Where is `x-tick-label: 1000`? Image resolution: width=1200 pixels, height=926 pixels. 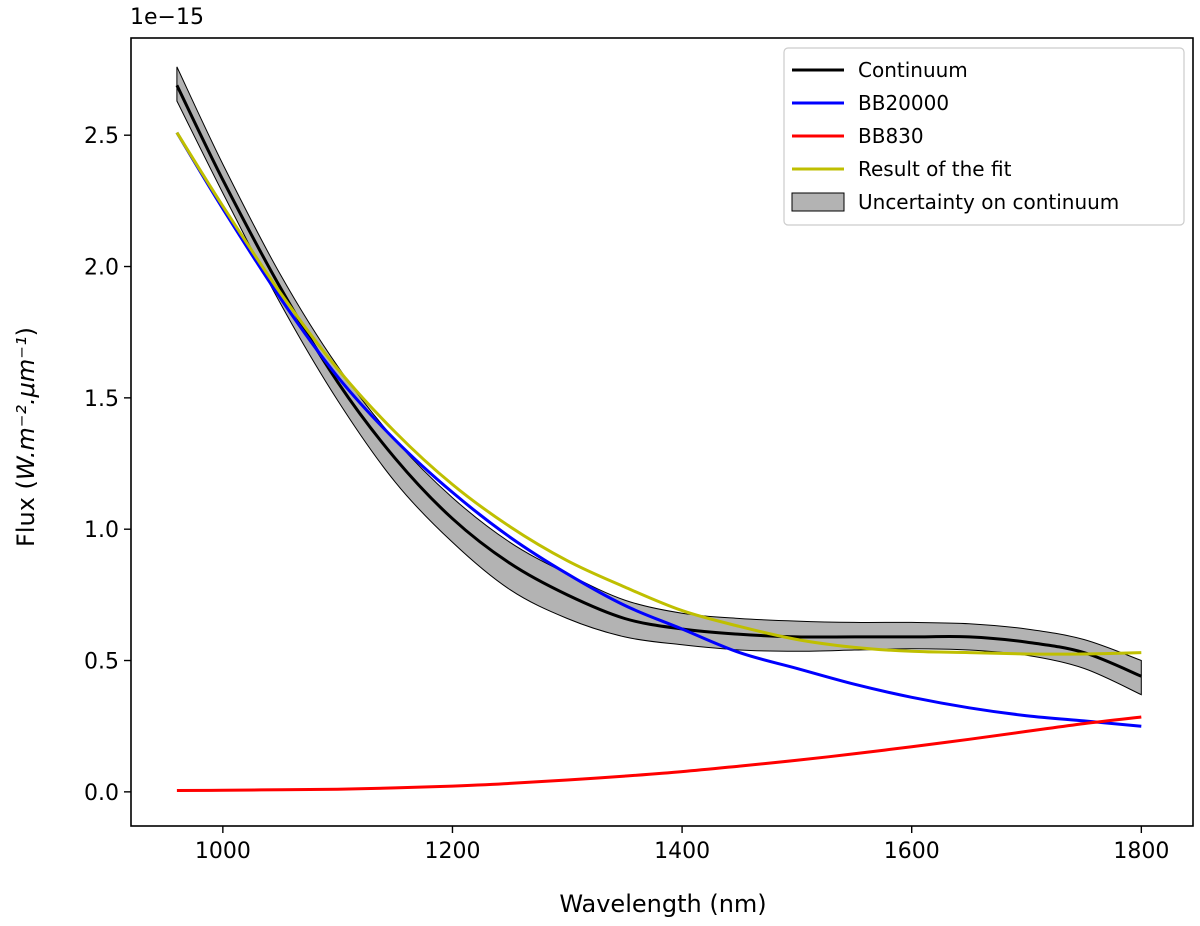 x-tick-label: 1000 is located at coordinates (223, 851).